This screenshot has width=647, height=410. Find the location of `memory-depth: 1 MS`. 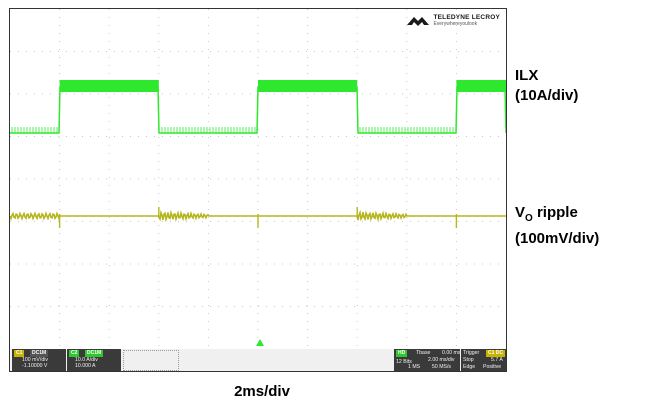

memory-depth: 1 MS is located at coordinates (414, 367).